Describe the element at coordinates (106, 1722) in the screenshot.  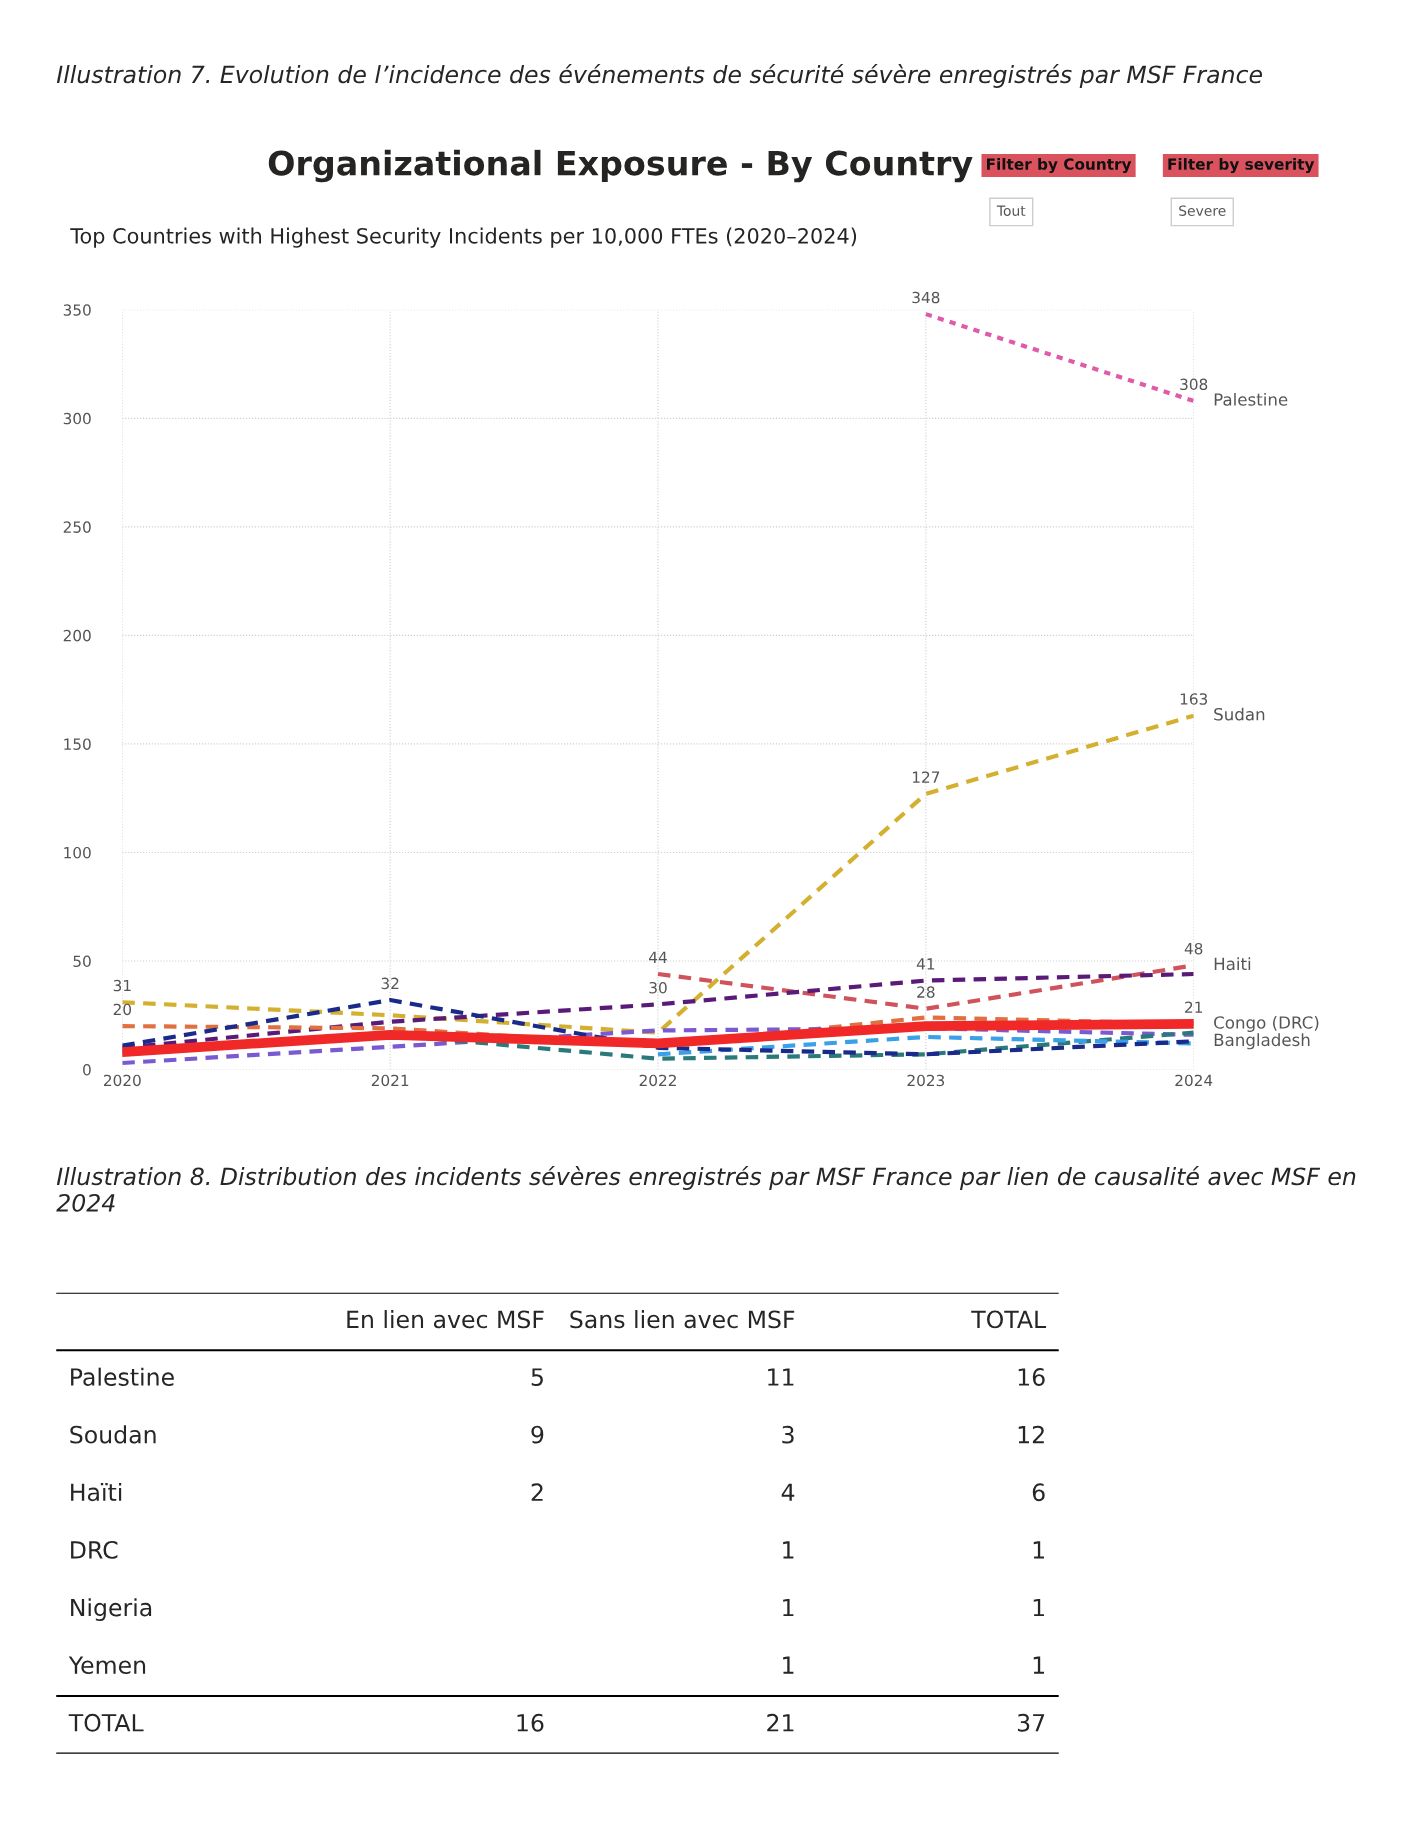
I see `y-tick-label: TOTAL` at that location.